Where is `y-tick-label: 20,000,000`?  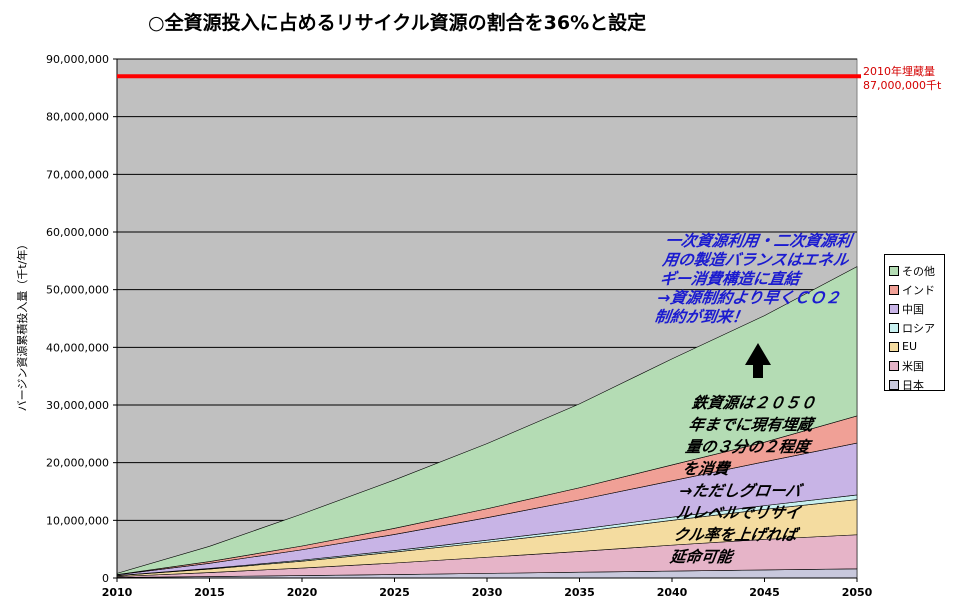
y-tick-label: 20,000,000 is located at coordinates (77, 463).